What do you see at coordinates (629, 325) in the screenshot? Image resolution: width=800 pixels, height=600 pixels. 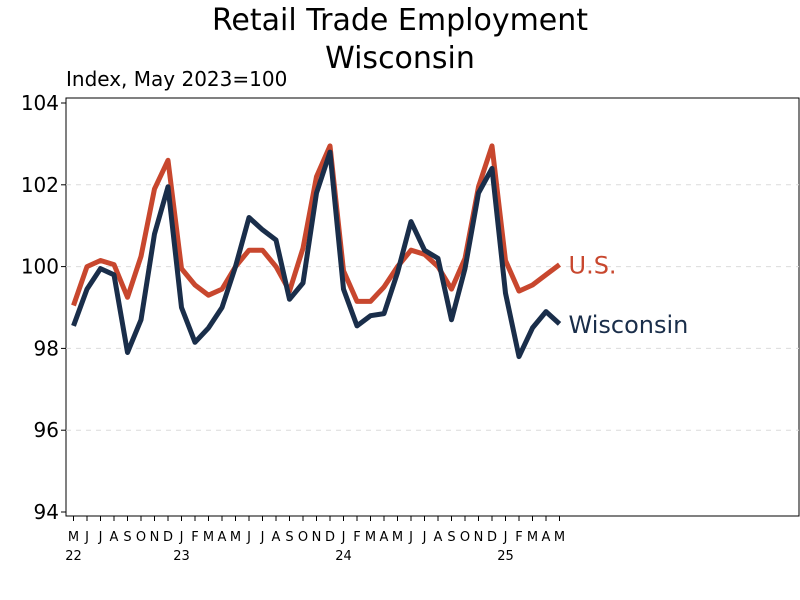 I see `series-label: Wisconsin` at bounding box center [629, 325].